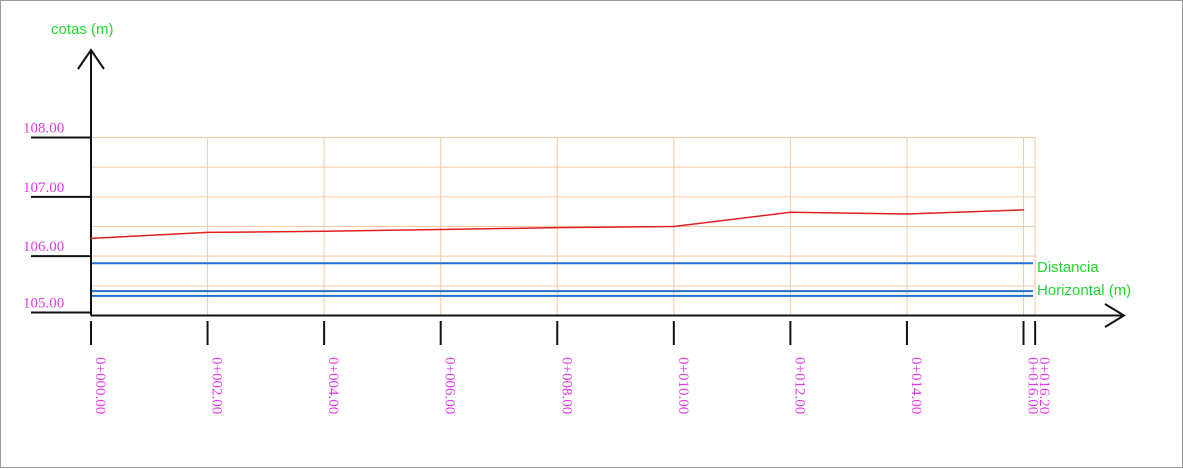 The image size is (1183, 469). I want to click on x-axis-label-line1: Distancia, so click(1068, 267).